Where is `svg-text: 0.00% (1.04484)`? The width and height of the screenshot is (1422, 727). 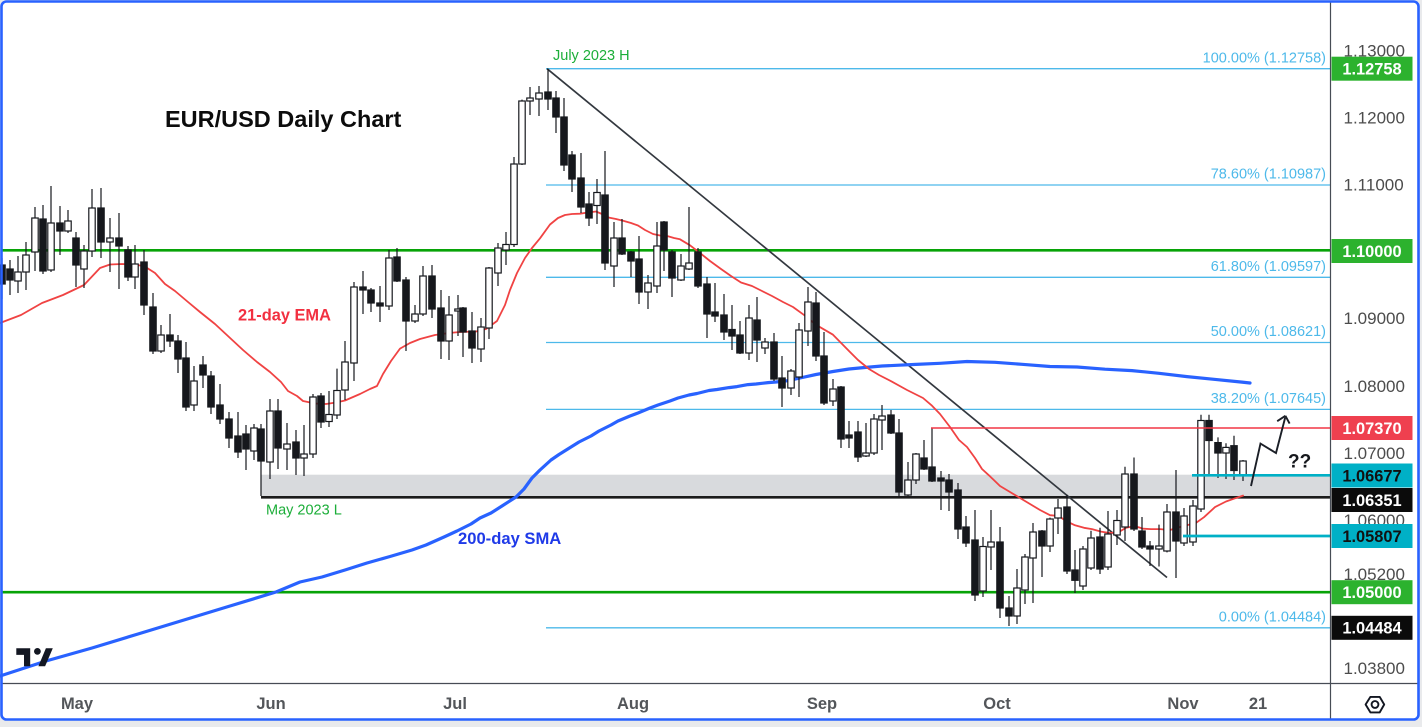
svg-text: 0.00% (1.04484) is located at coordinates (1272, 618).